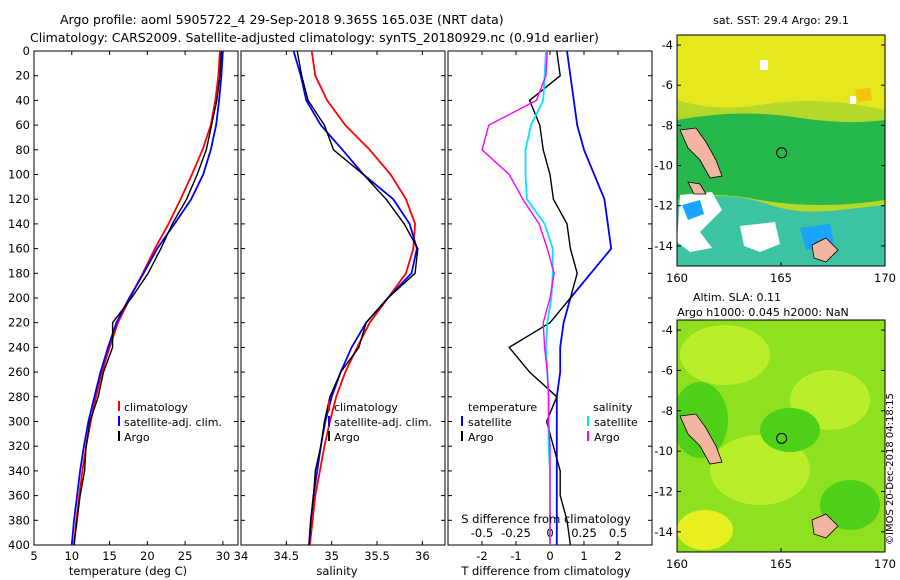 The image size is (900, 580). I want to click on map-lon-tick-label: 160, so click(677, 564).